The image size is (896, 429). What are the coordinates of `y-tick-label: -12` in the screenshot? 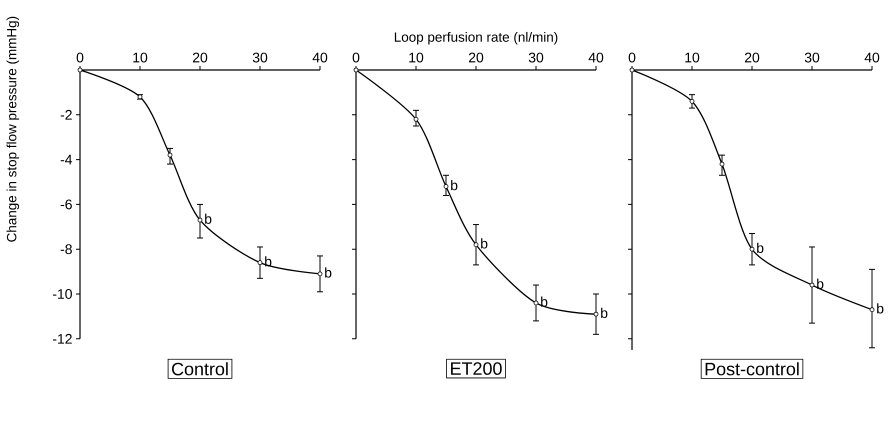 It's located at (62, 339).